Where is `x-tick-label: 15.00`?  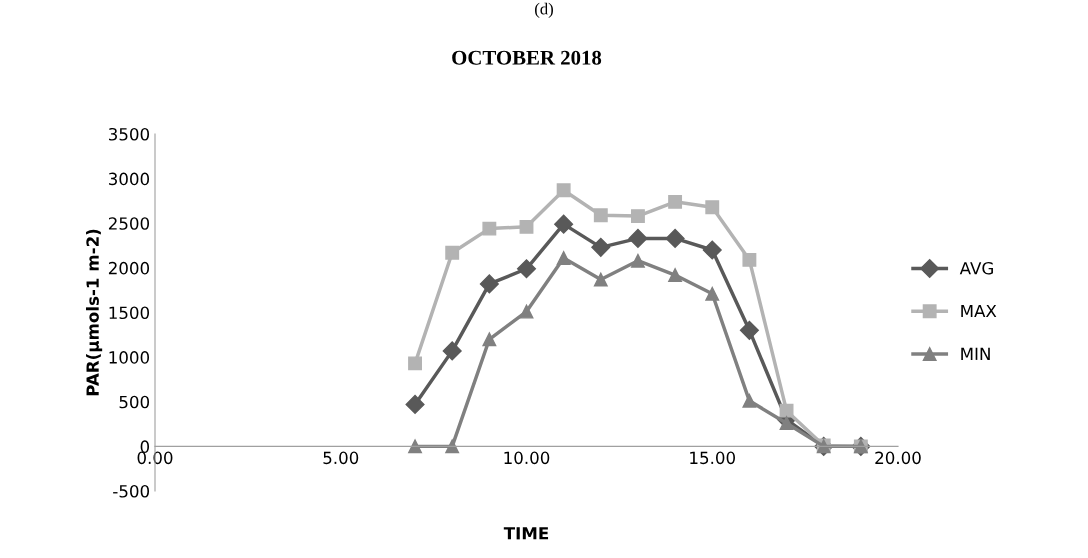
x-tick-label: 15.00 is located at coordinates (712, 458).